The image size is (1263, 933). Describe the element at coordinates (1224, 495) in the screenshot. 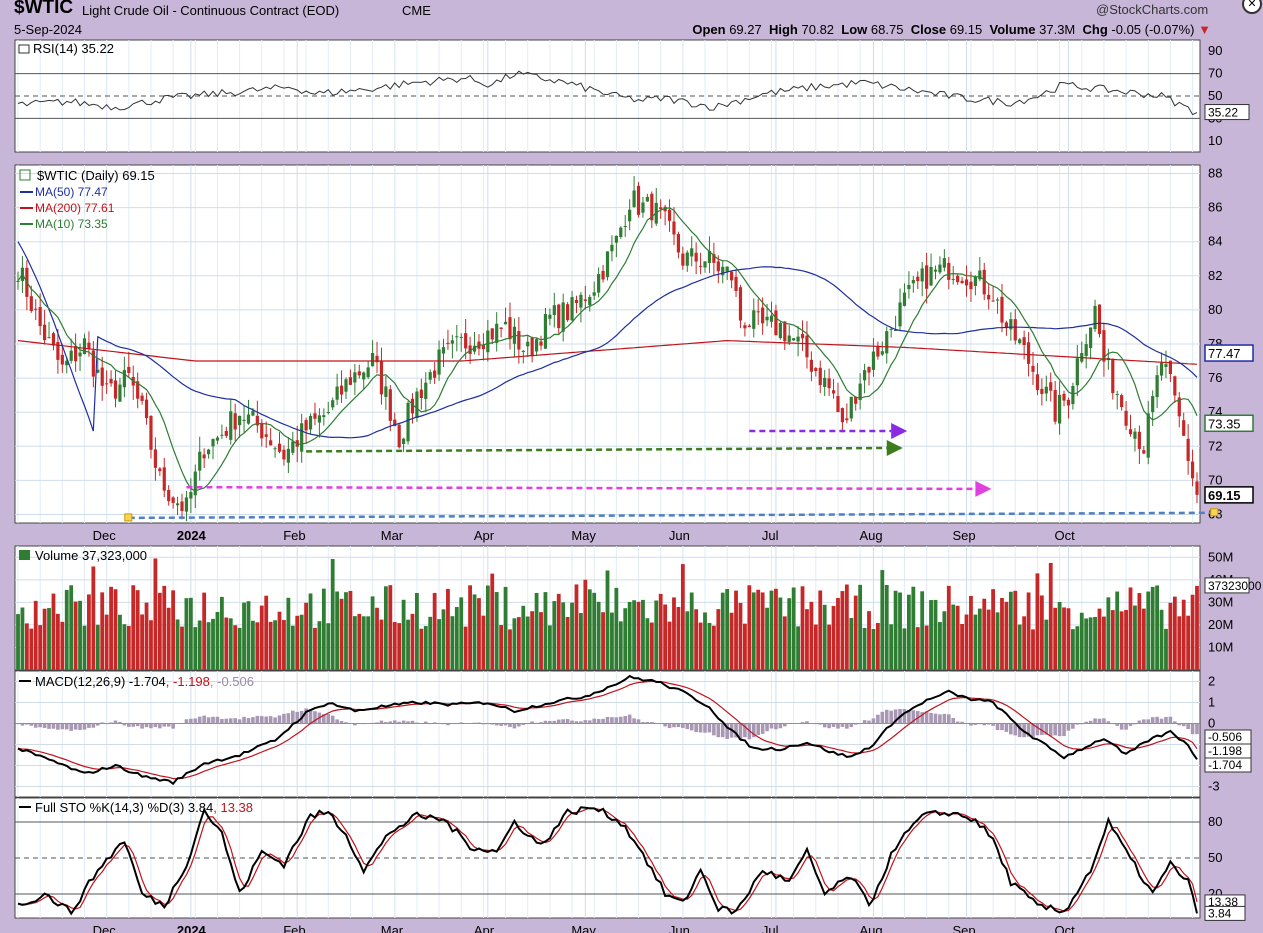

I see `price-label-text: 69.15` at that location.